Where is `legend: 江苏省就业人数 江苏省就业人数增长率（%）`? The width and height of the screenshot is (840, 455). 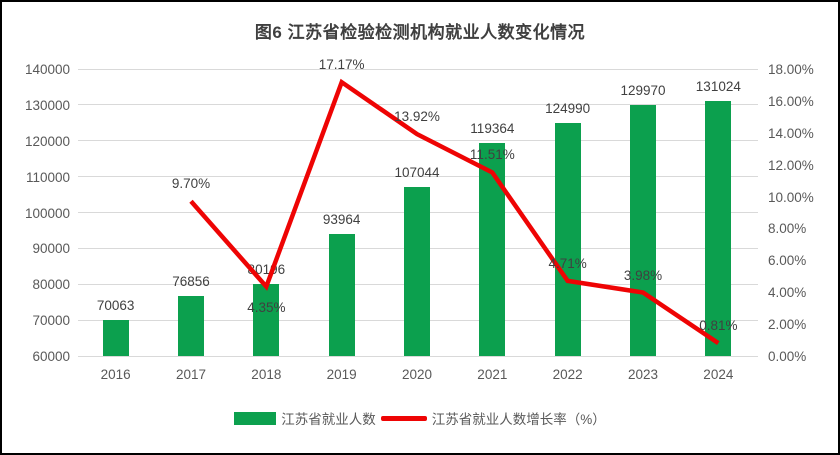
legend: 江苏省就业人数 江苏省就业人数增长率（%） is located at coordinates (420, 418).